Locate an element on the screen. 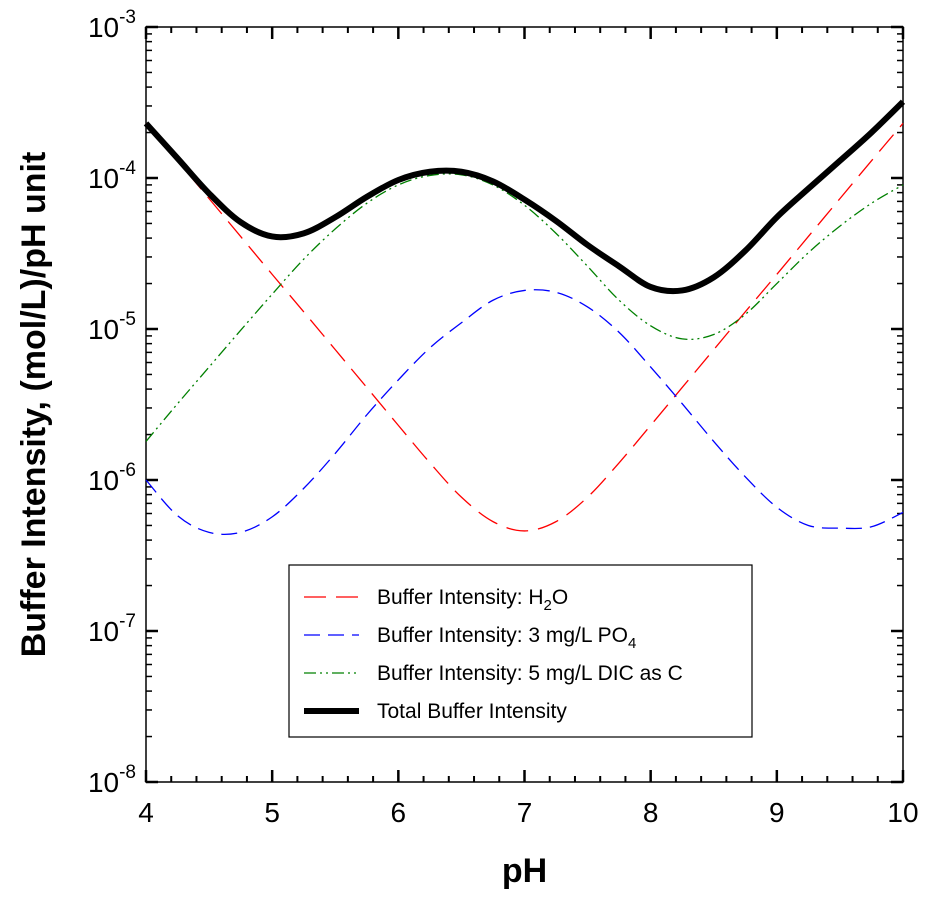 The width and height of the screenshot is (926, 899). legend-label: Buffer Intensity: 5 mg/L DIC as C is located at coordinates (530, 673).